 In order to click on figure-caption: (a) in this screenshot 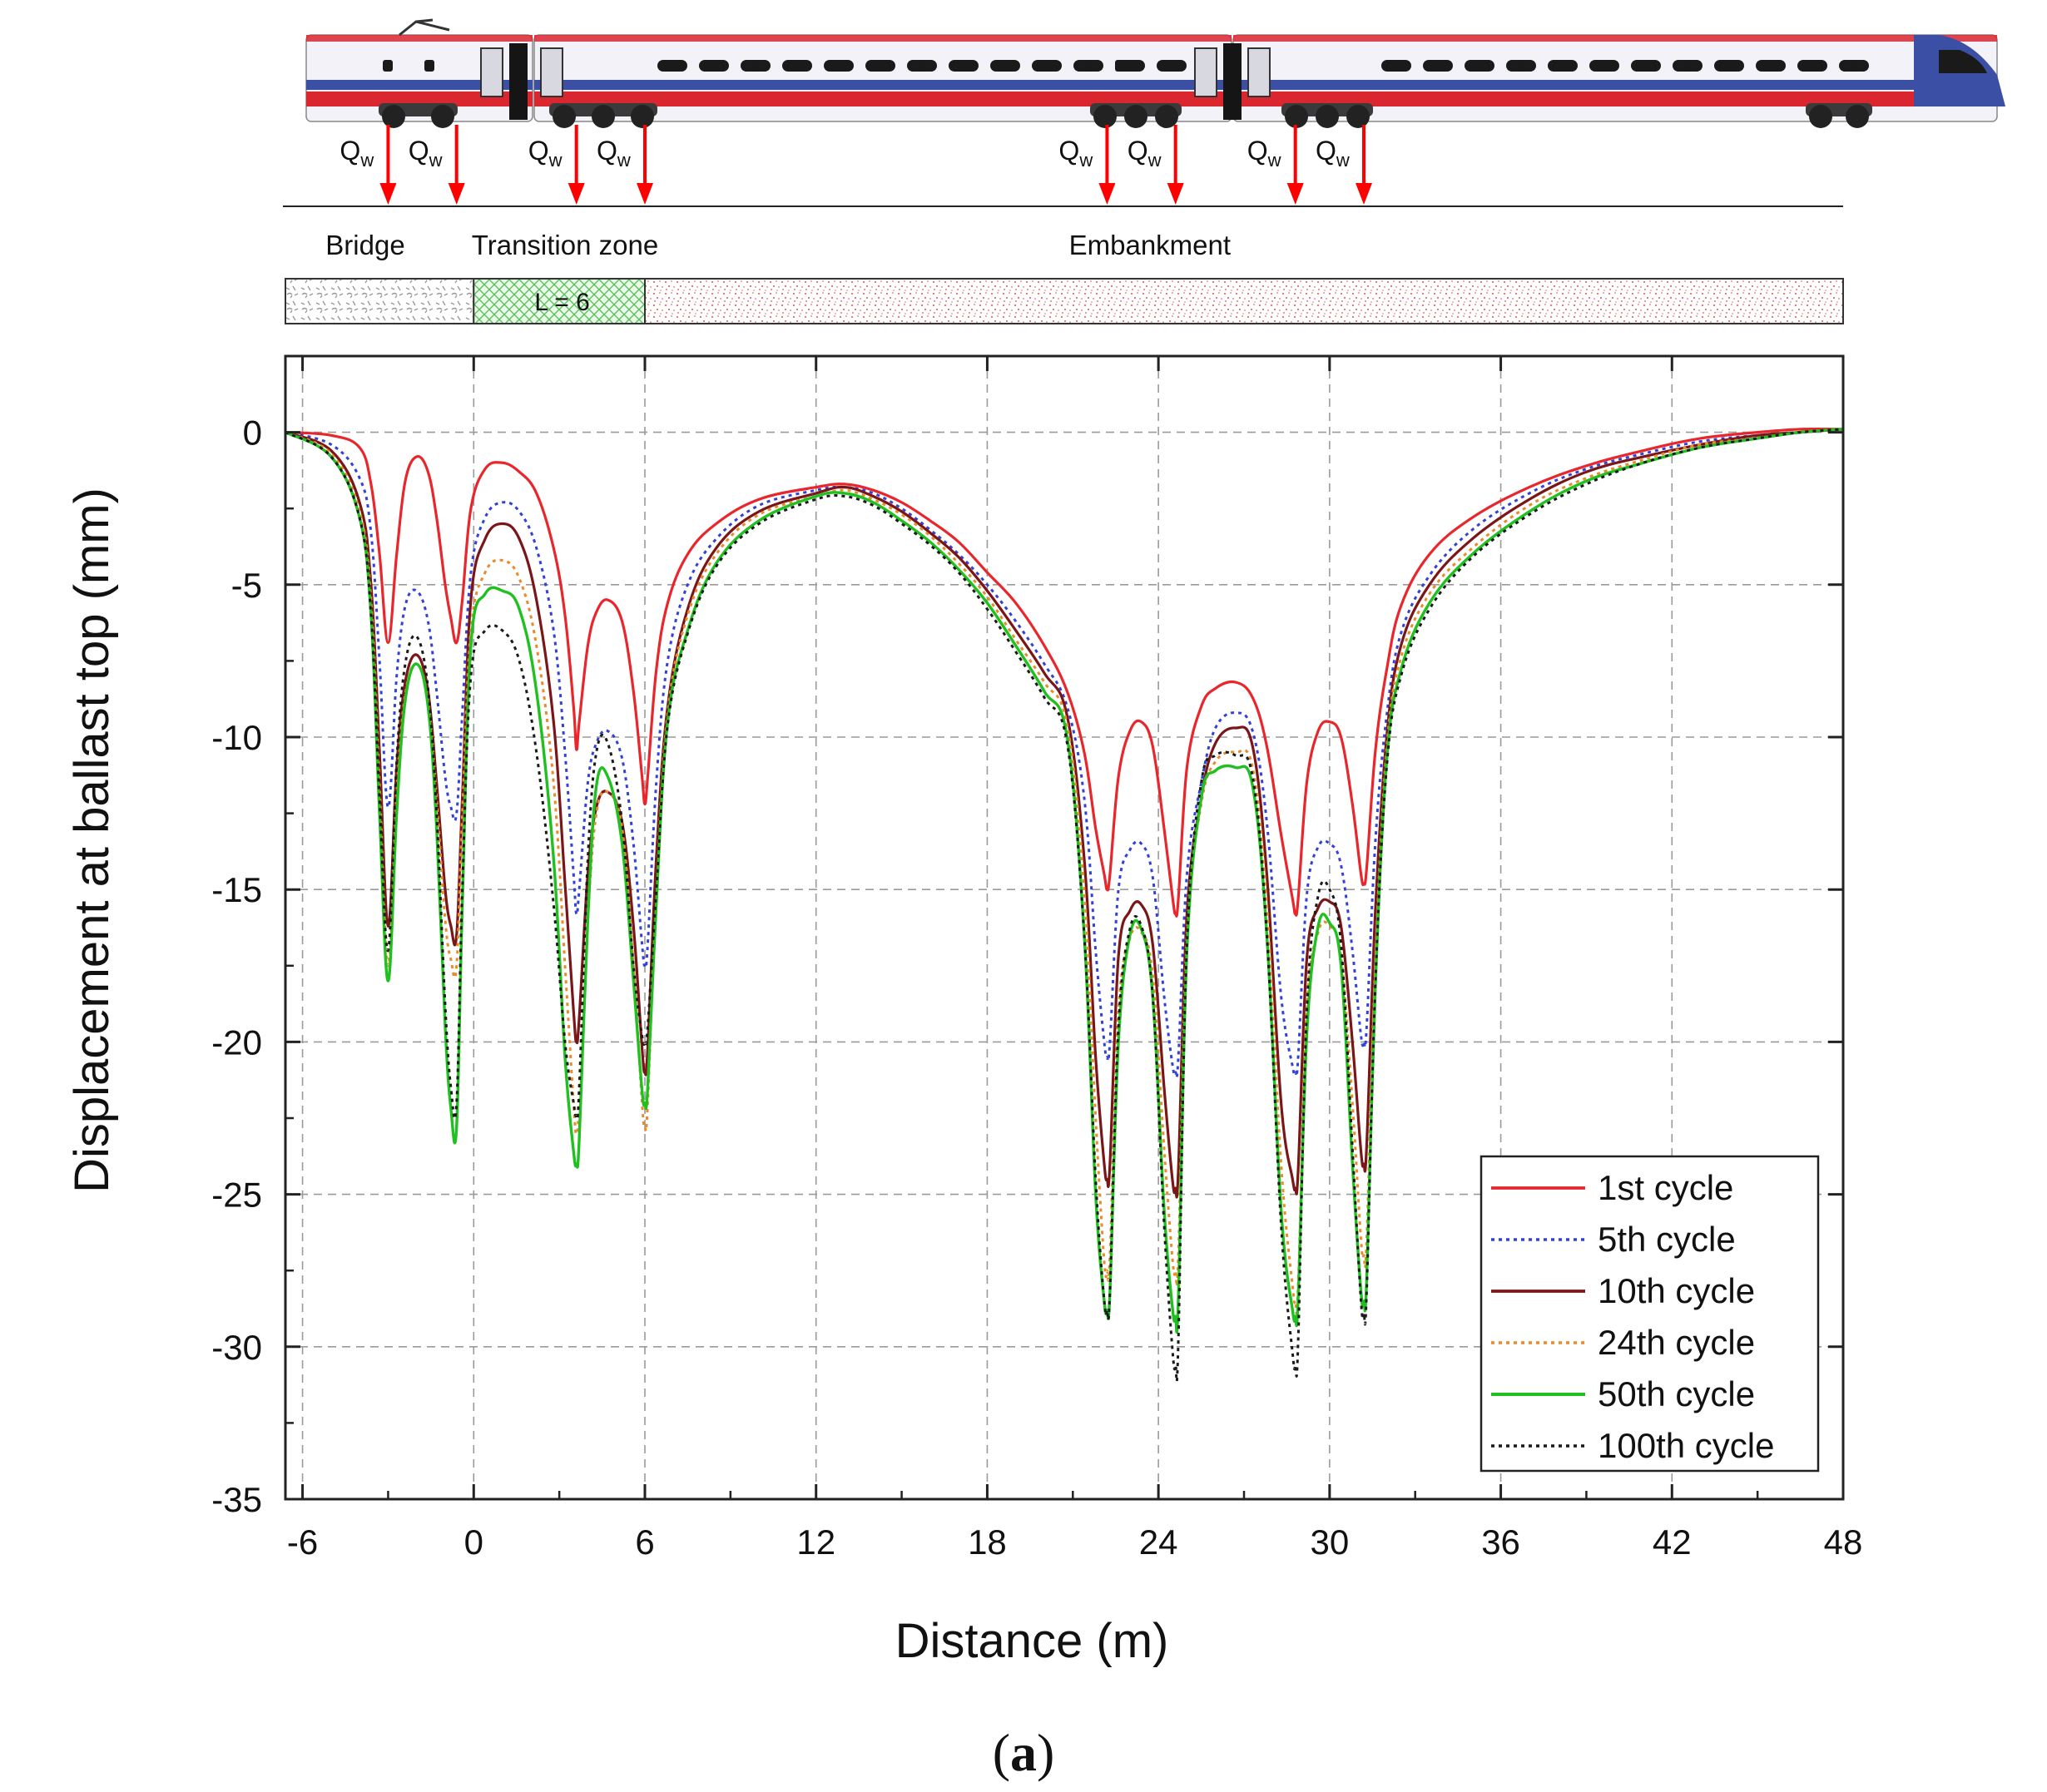, I will do `click(1024, 1752)`.